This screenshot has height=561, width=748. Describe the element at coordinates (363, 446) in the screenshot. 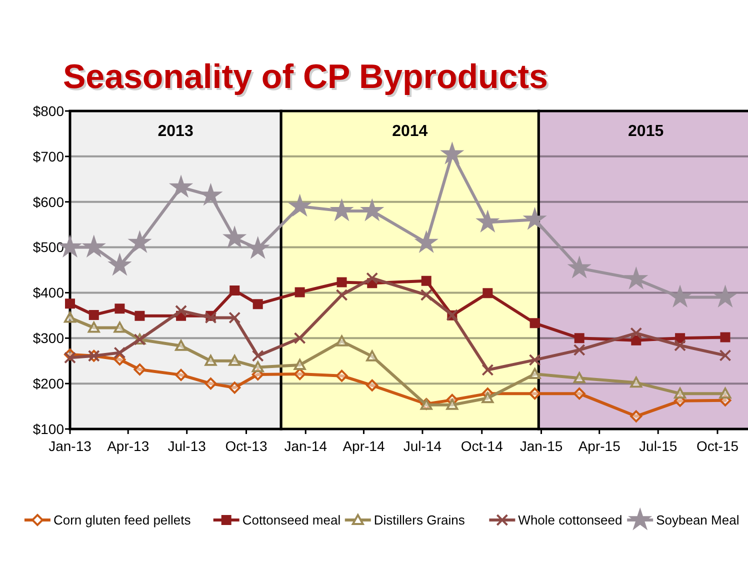

I see `x-tick-label: Apr-14` at that location.